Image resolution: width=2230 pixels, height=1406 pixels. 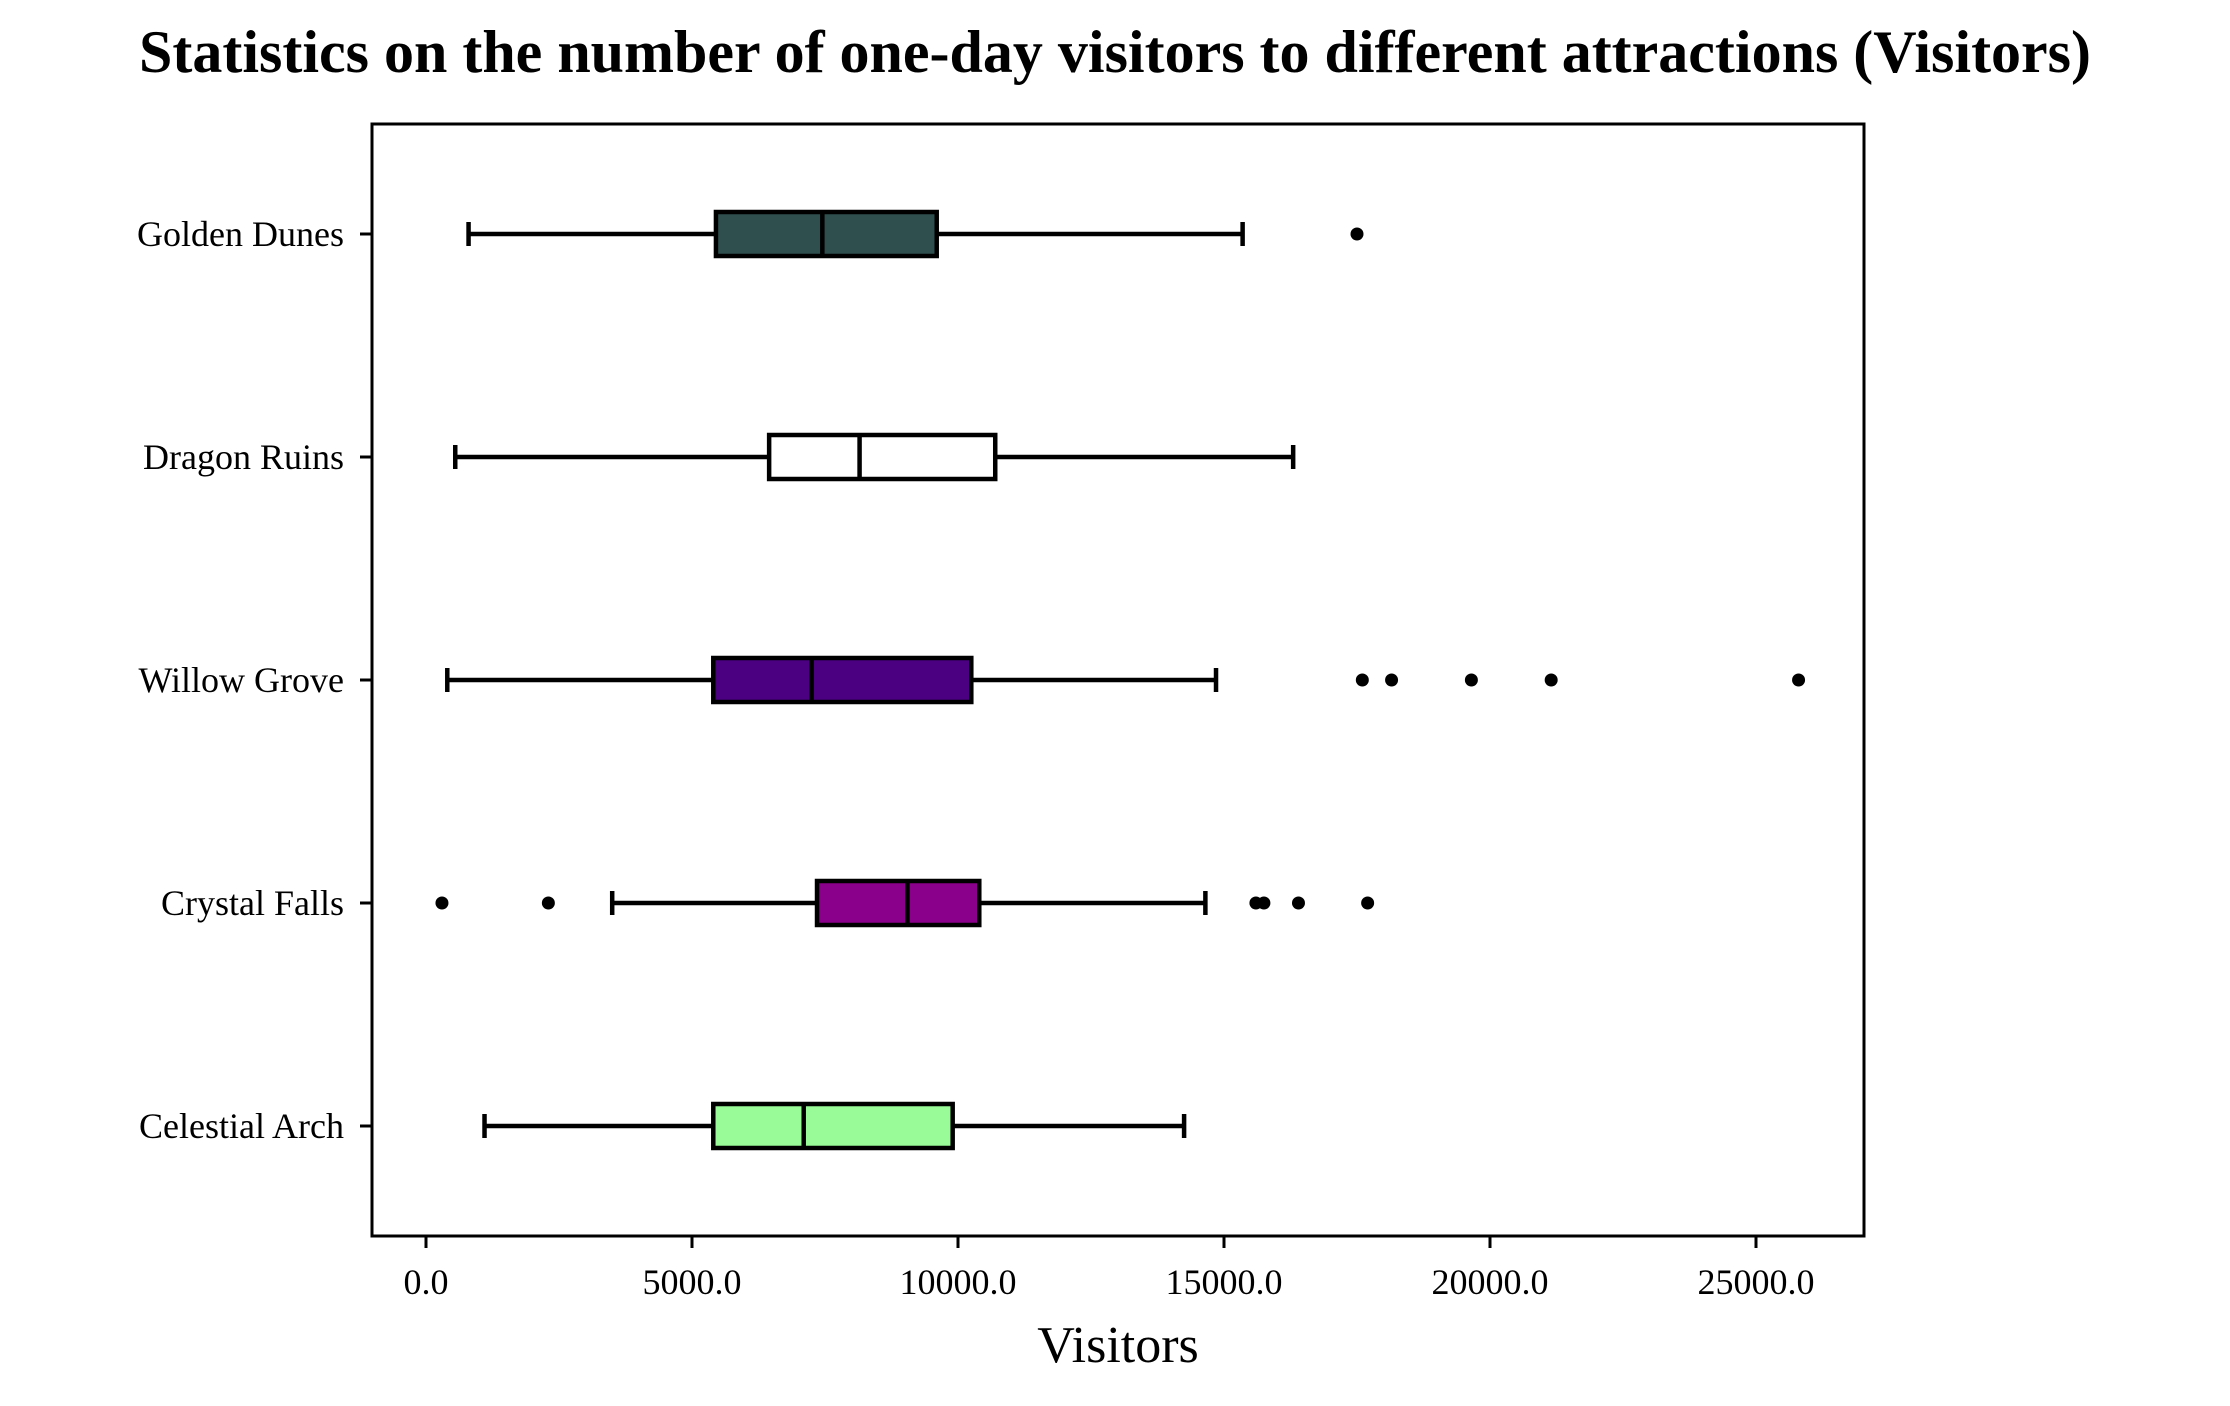 I want to click on y-tick-label-golden-dunes: Golden Dunes, so click(x=240, y=234).